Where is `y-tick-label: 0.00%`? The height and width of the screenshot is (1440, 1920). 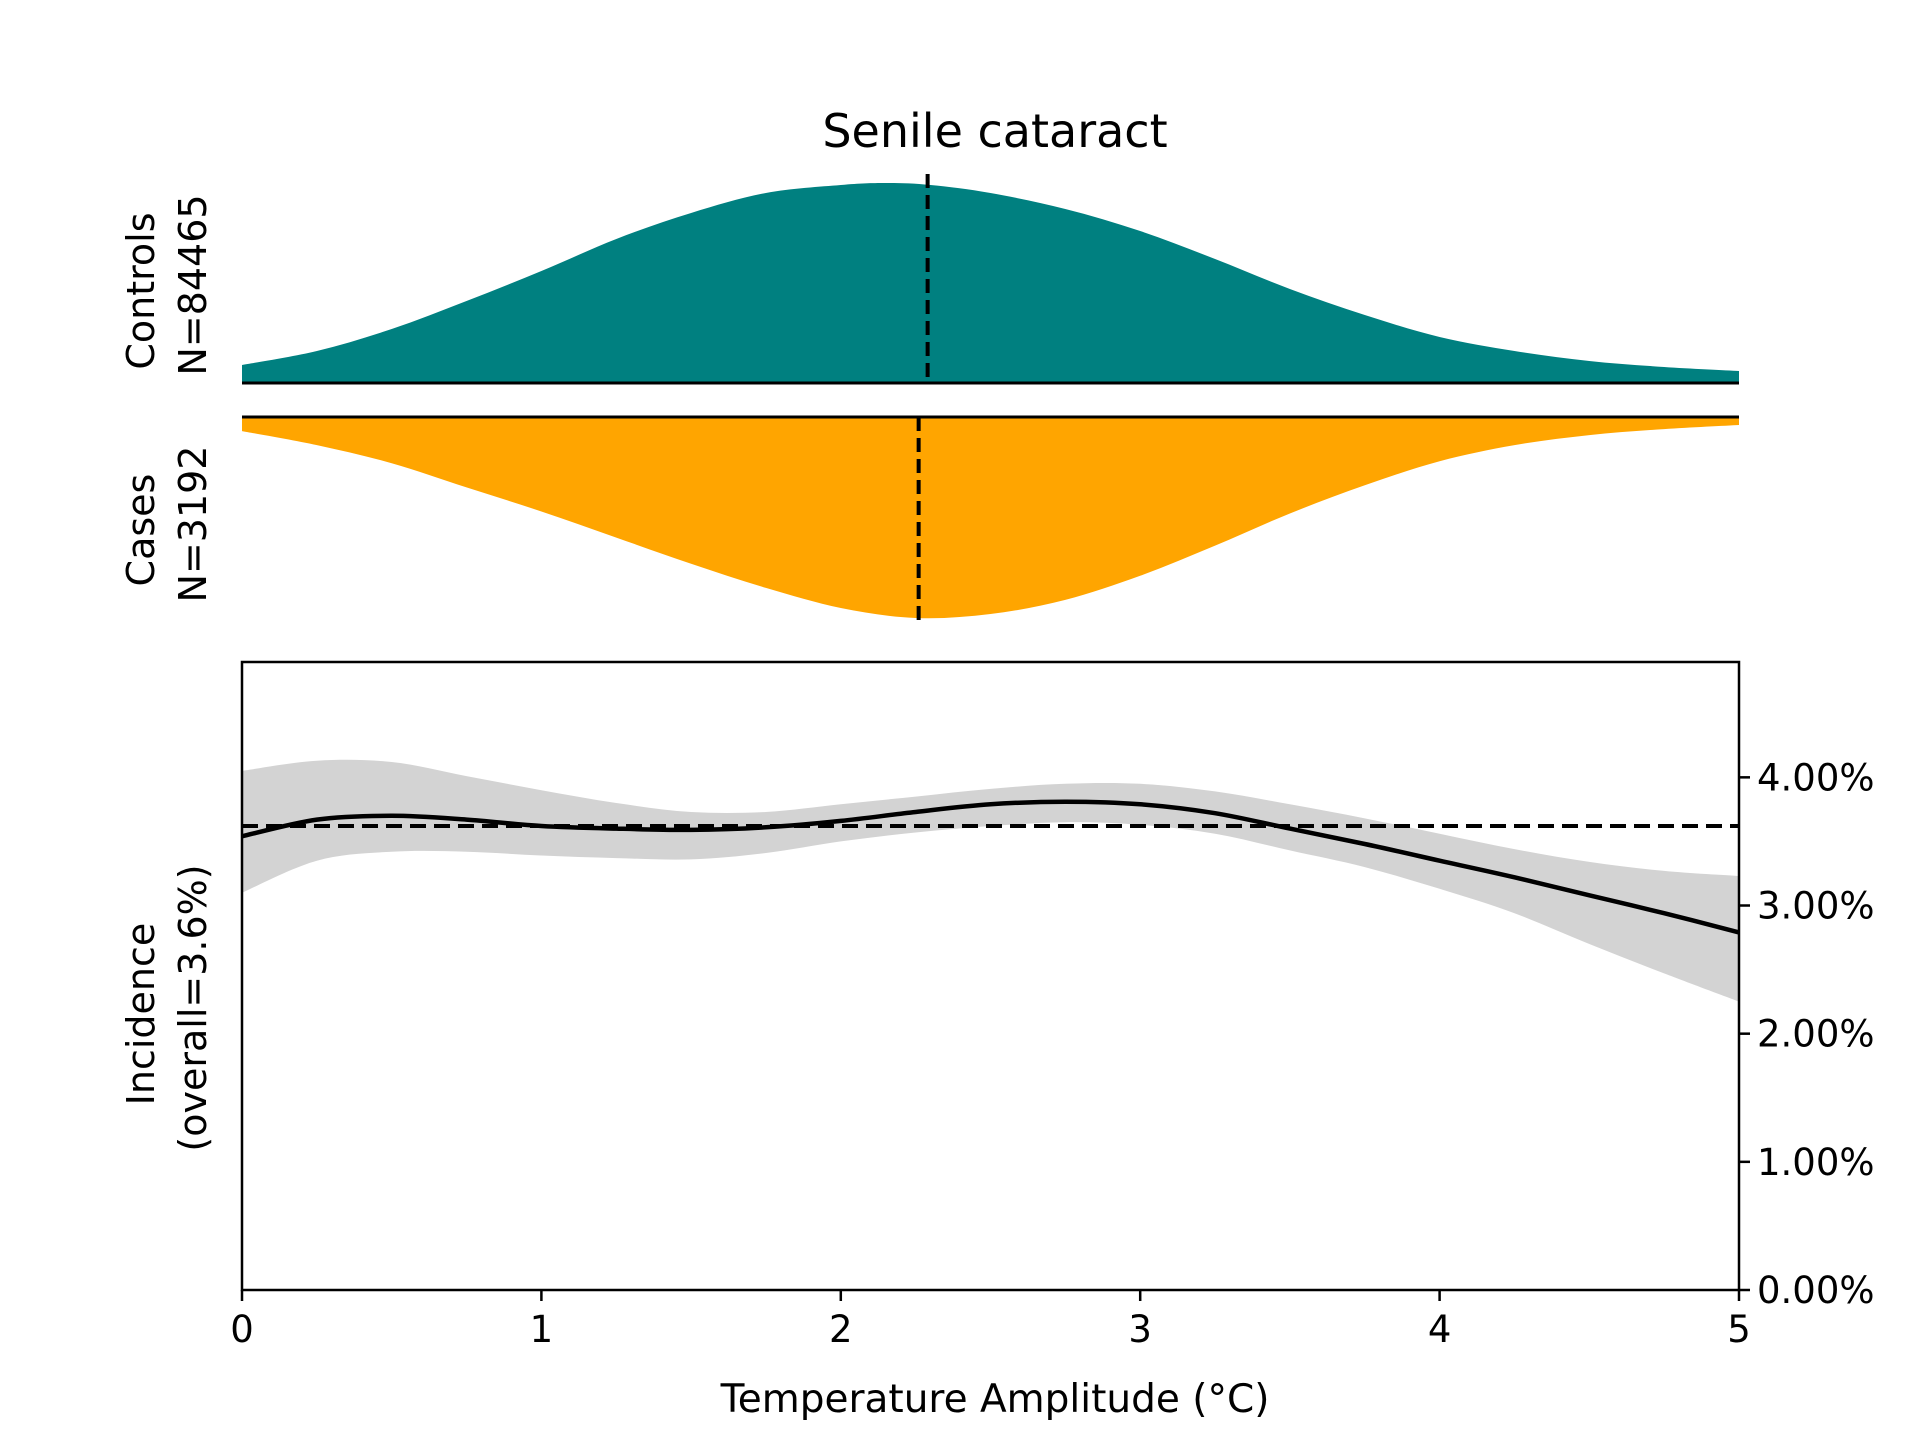 y-tick-label: 0.00% is located at coordinates (1816, 1290).